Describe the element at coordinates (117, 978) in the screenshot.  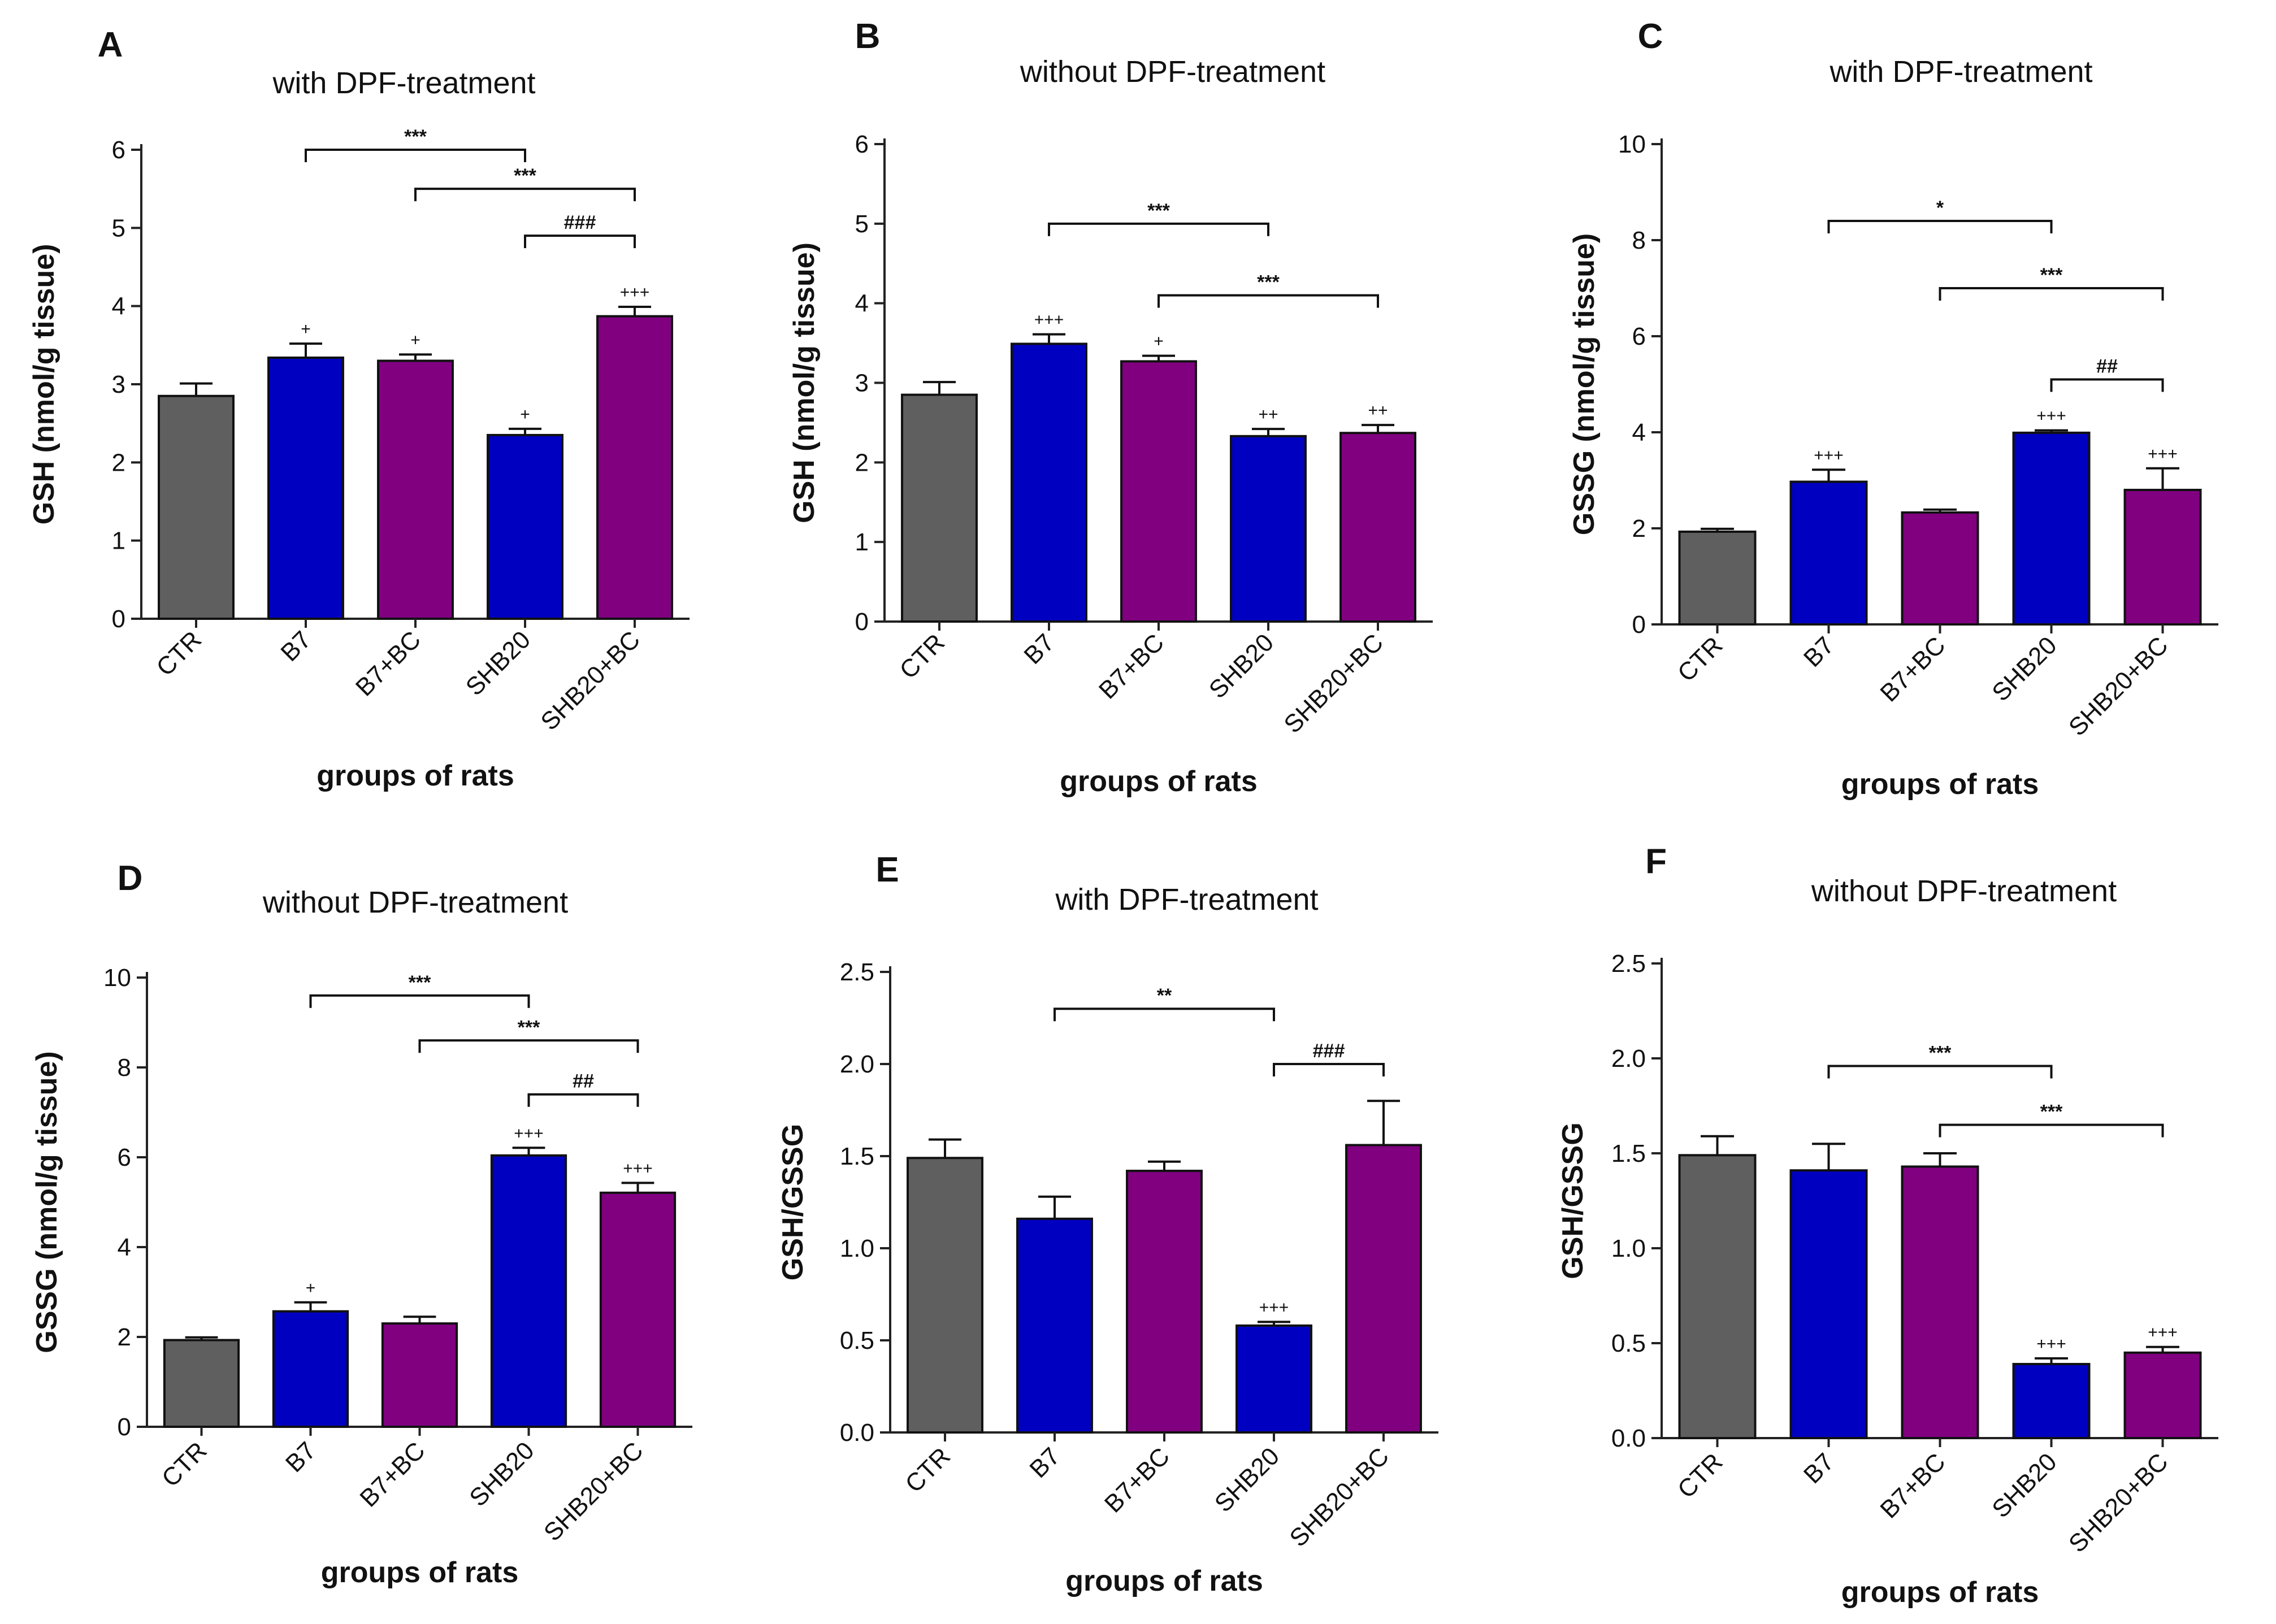
I see `y-tick-label: 10` at that location.